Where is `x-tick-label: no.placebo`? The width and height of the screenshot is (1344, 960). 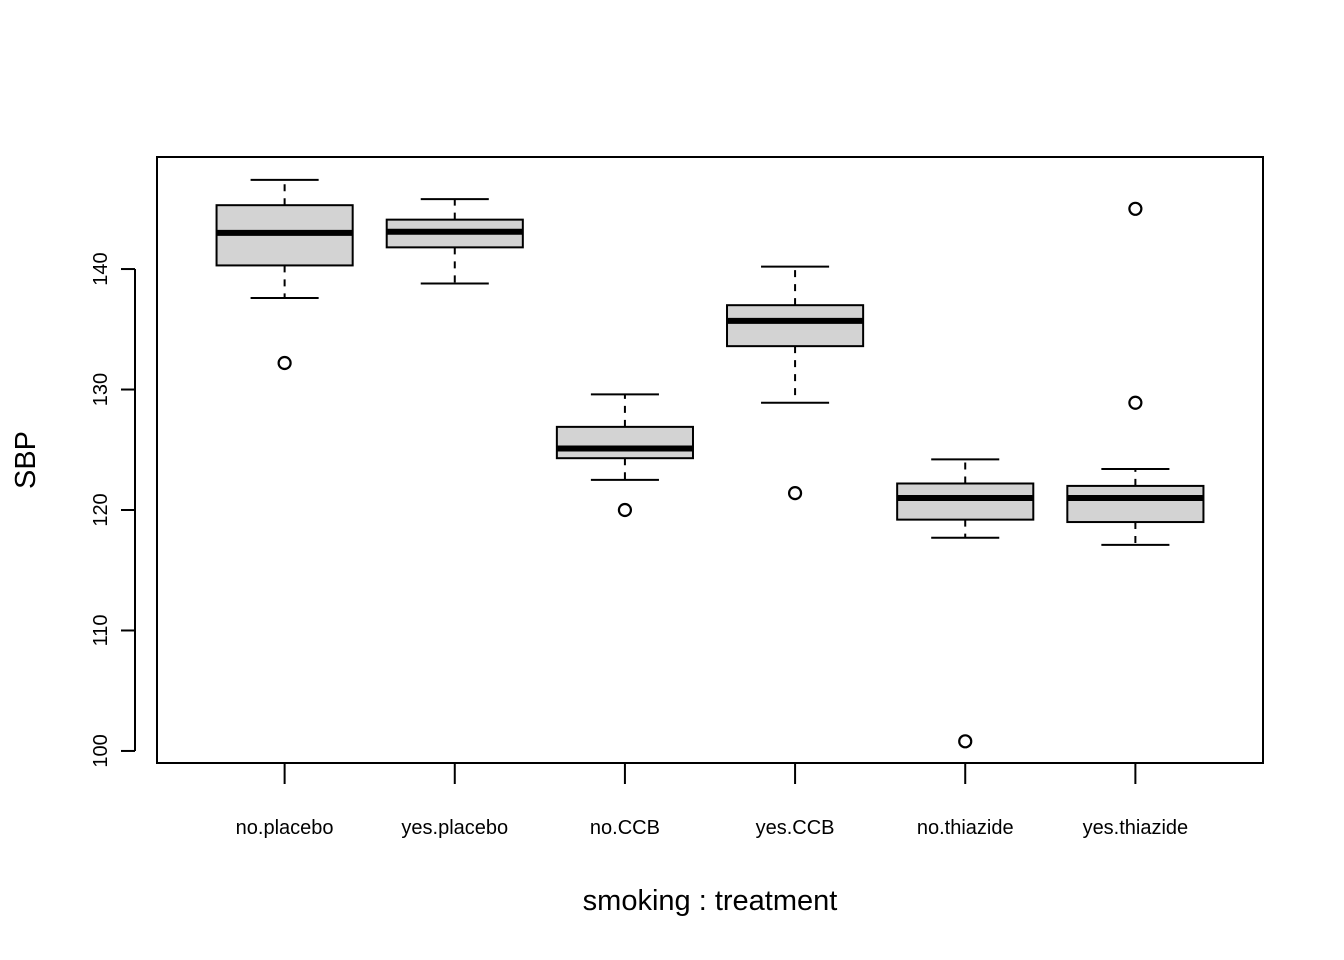 x-tick-label: no.placebo is located at coordinates (285, 828).